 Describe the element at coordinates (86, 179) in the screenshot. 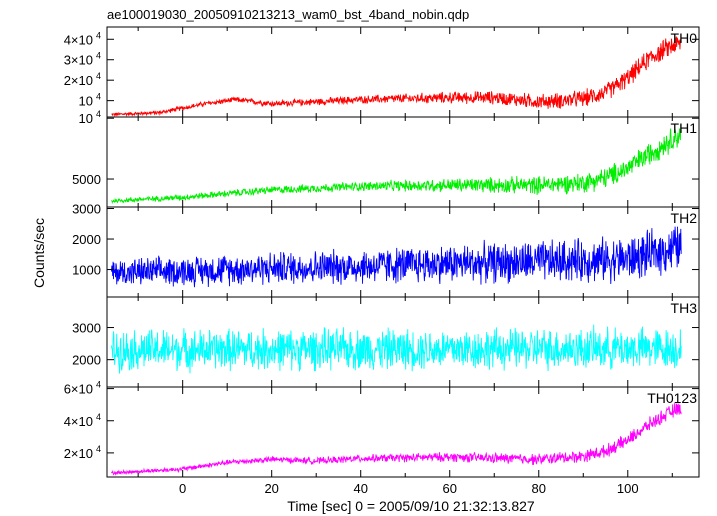

I see `y-tick-label: 5000` at that location.